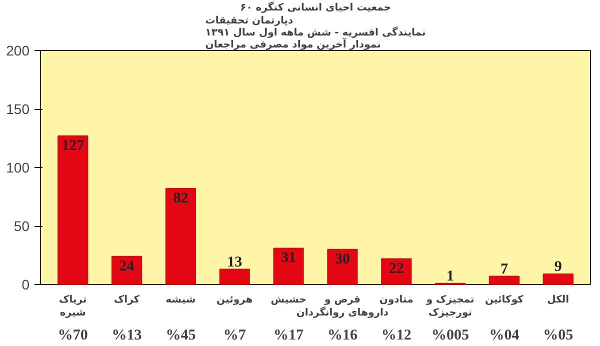 This screenshot has height=346, width=600. What do you see at coordinates (288, 258) in the screenshot?
I see `data-label: 31` at bounding box center [288, 258].